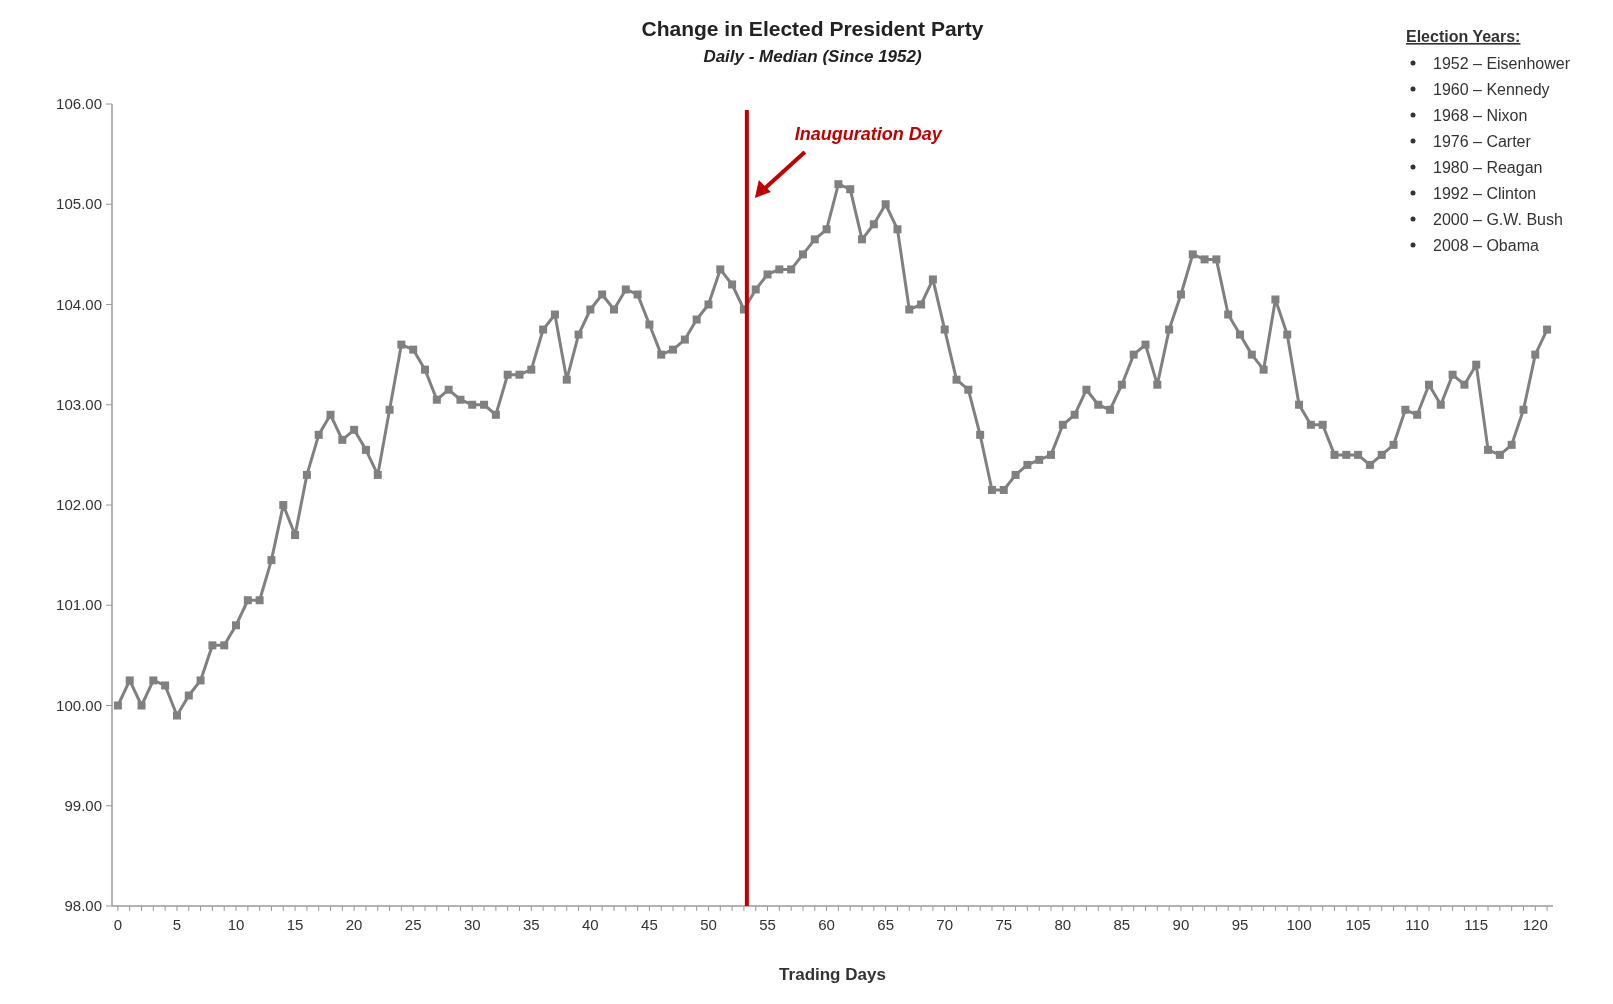 The image size is (1613, 1004). What do you see at coordinates (812, 28) in the screenshot?
I see `chart-title: Change in Elected President Party` at bounding box center [812, 28].